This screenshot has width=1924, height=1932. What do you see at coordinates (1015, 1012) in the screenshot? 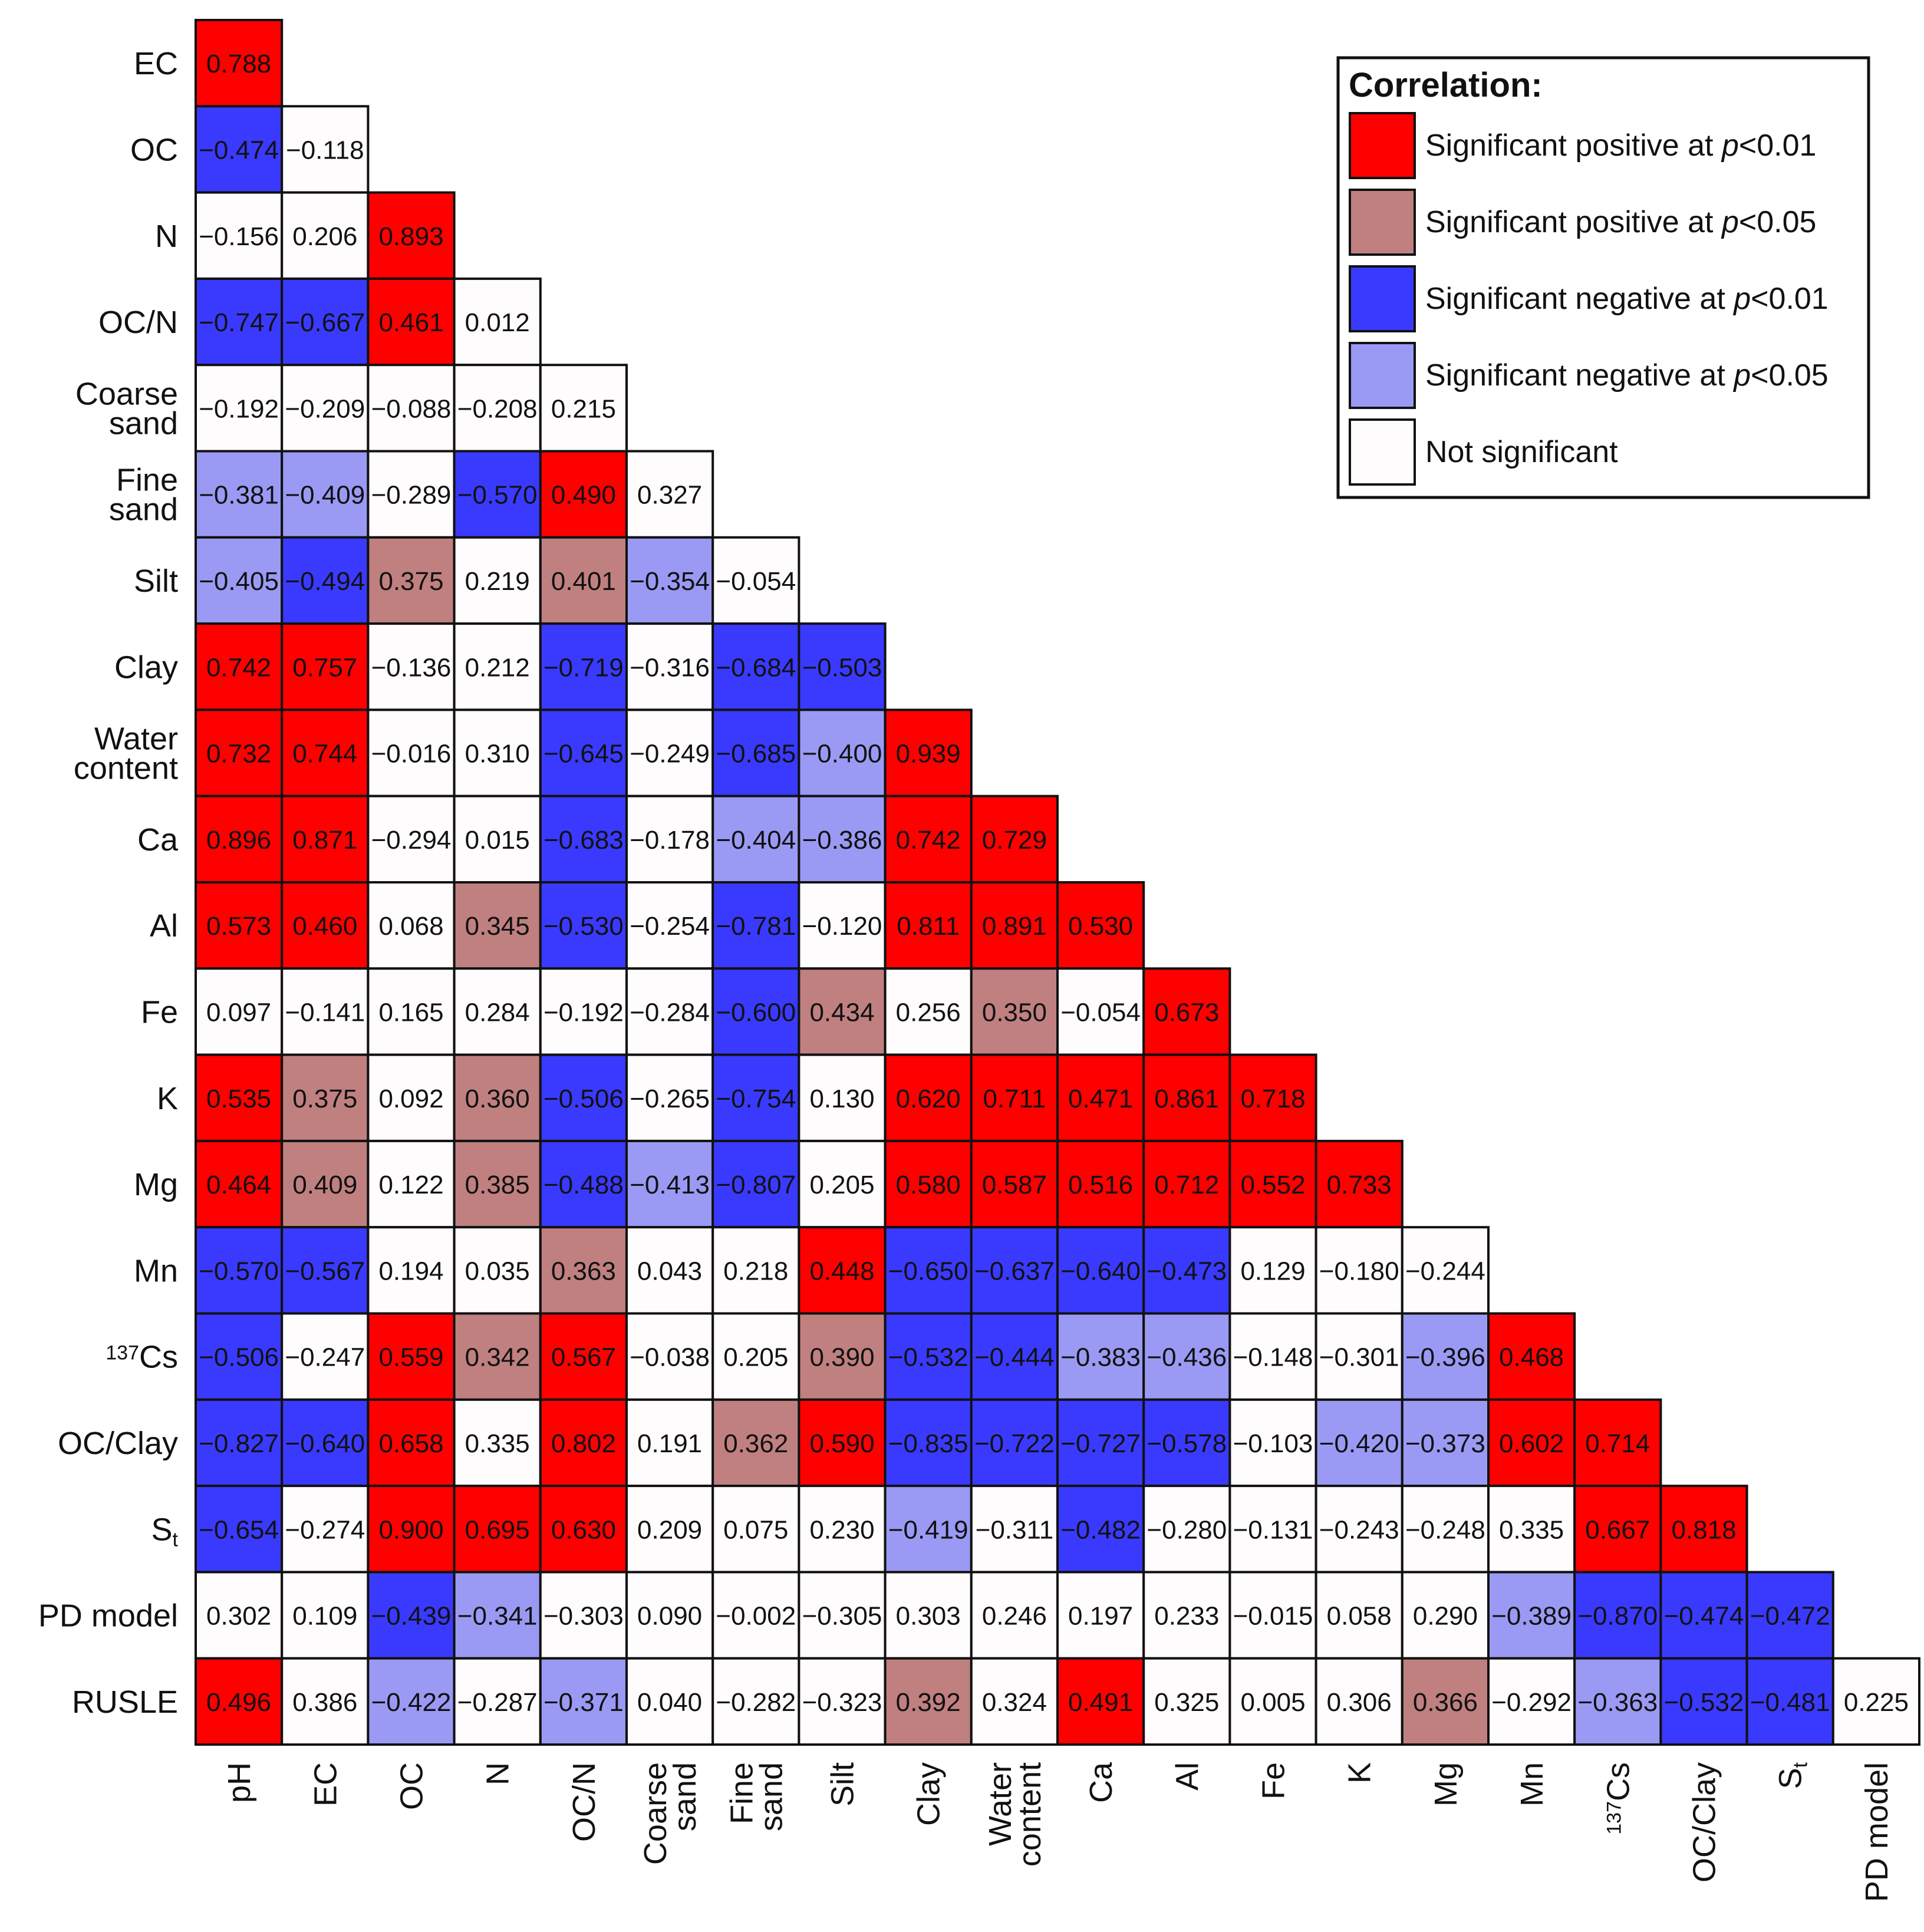
I see `cell-value: 0.350` at bounding box center [1015, 1012].